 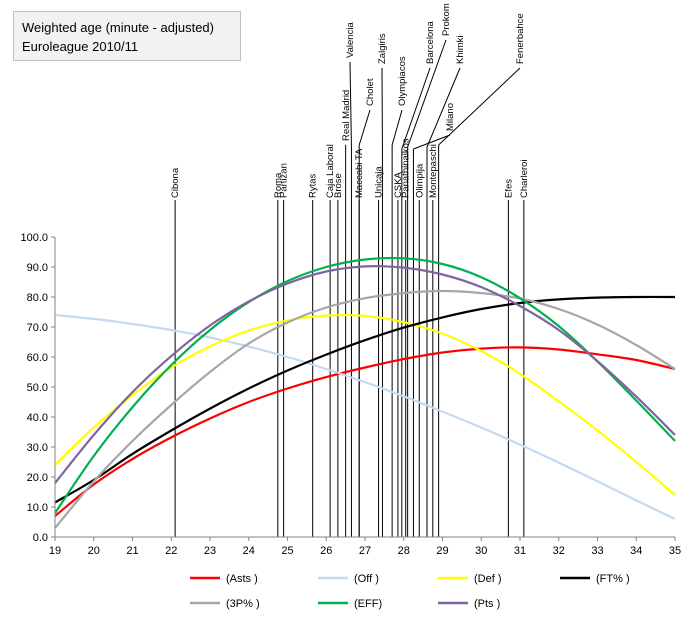 What do you see at coordinates (636, 551) in the screenshot?
I see `x-tick-label: 34` at bounding box center [636, 551].